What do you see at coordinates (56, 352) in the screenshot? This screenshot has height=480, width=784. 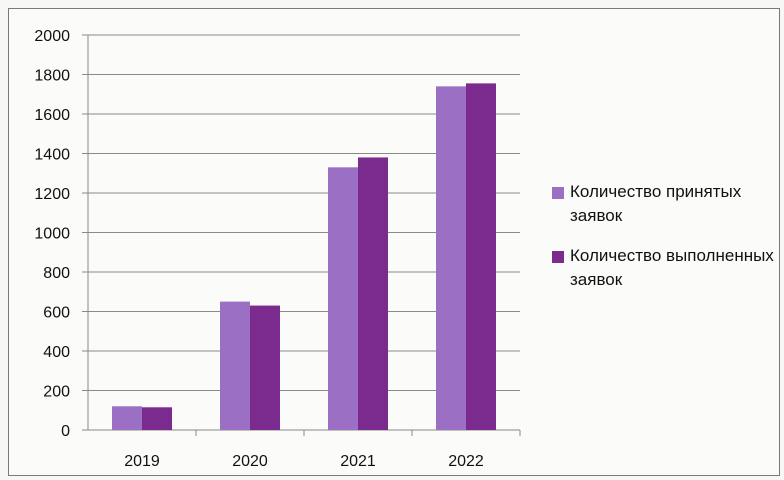 I see `y-tick-label: 400` at bounding box center [56, 352].